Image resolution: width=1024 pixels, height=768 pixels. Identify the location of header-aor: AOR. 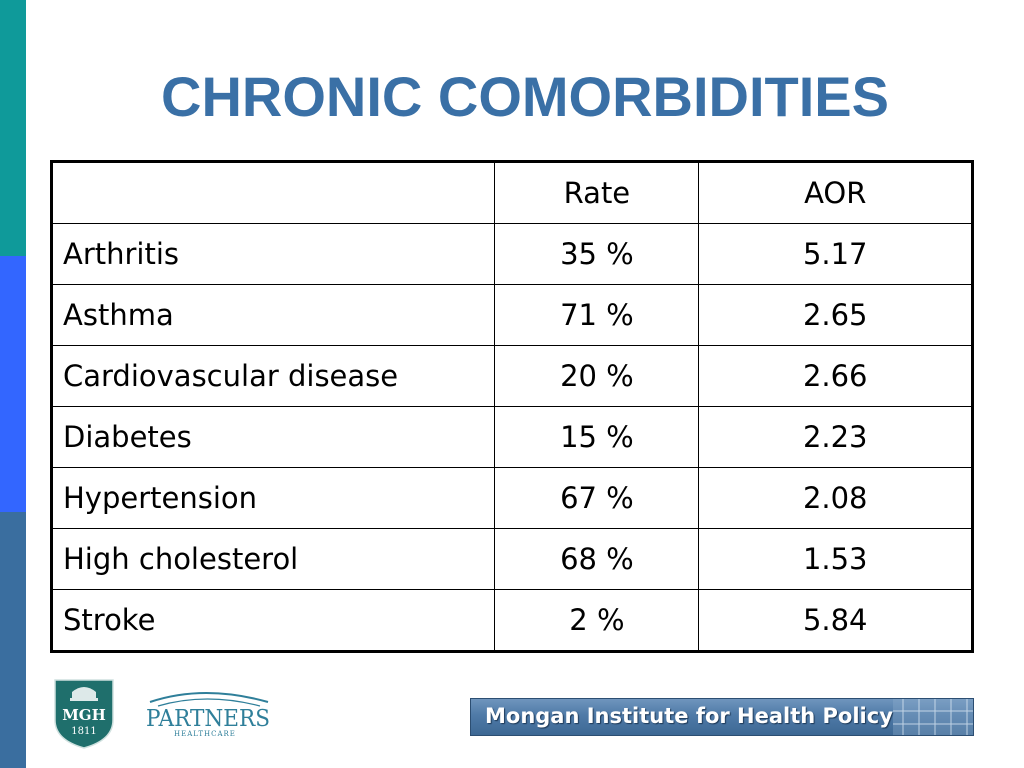
(835, 192).